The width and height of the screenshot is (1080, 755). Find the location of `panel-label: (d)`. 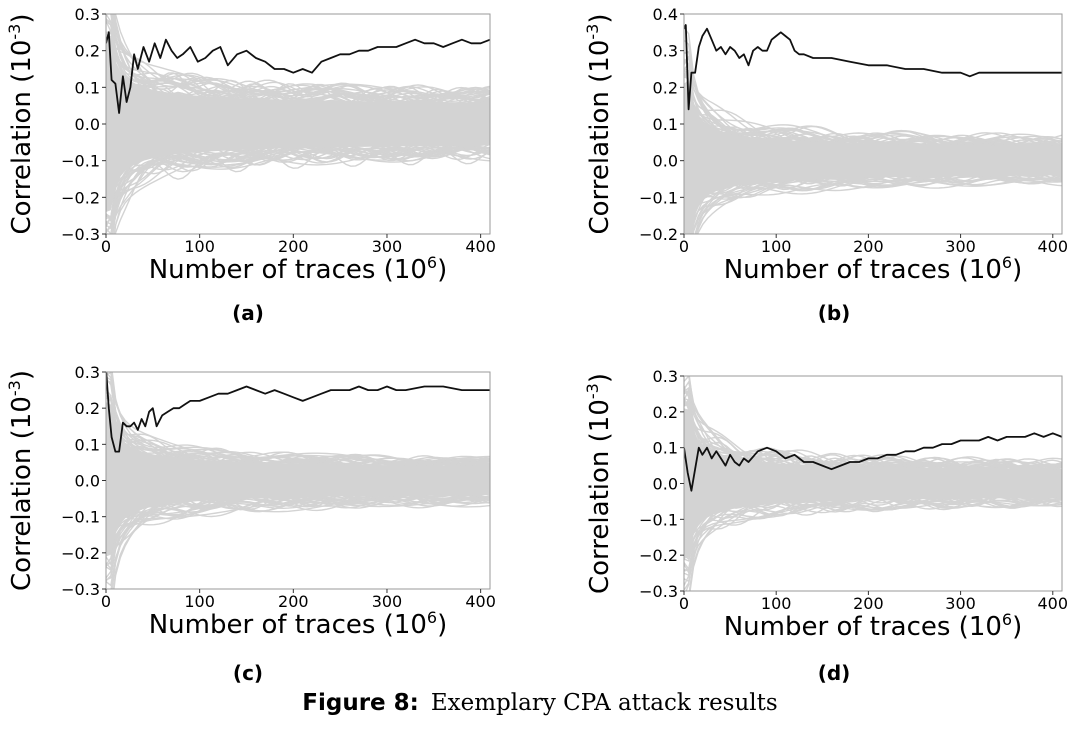

panel-label: (d) is located at coordinates (834, 673).